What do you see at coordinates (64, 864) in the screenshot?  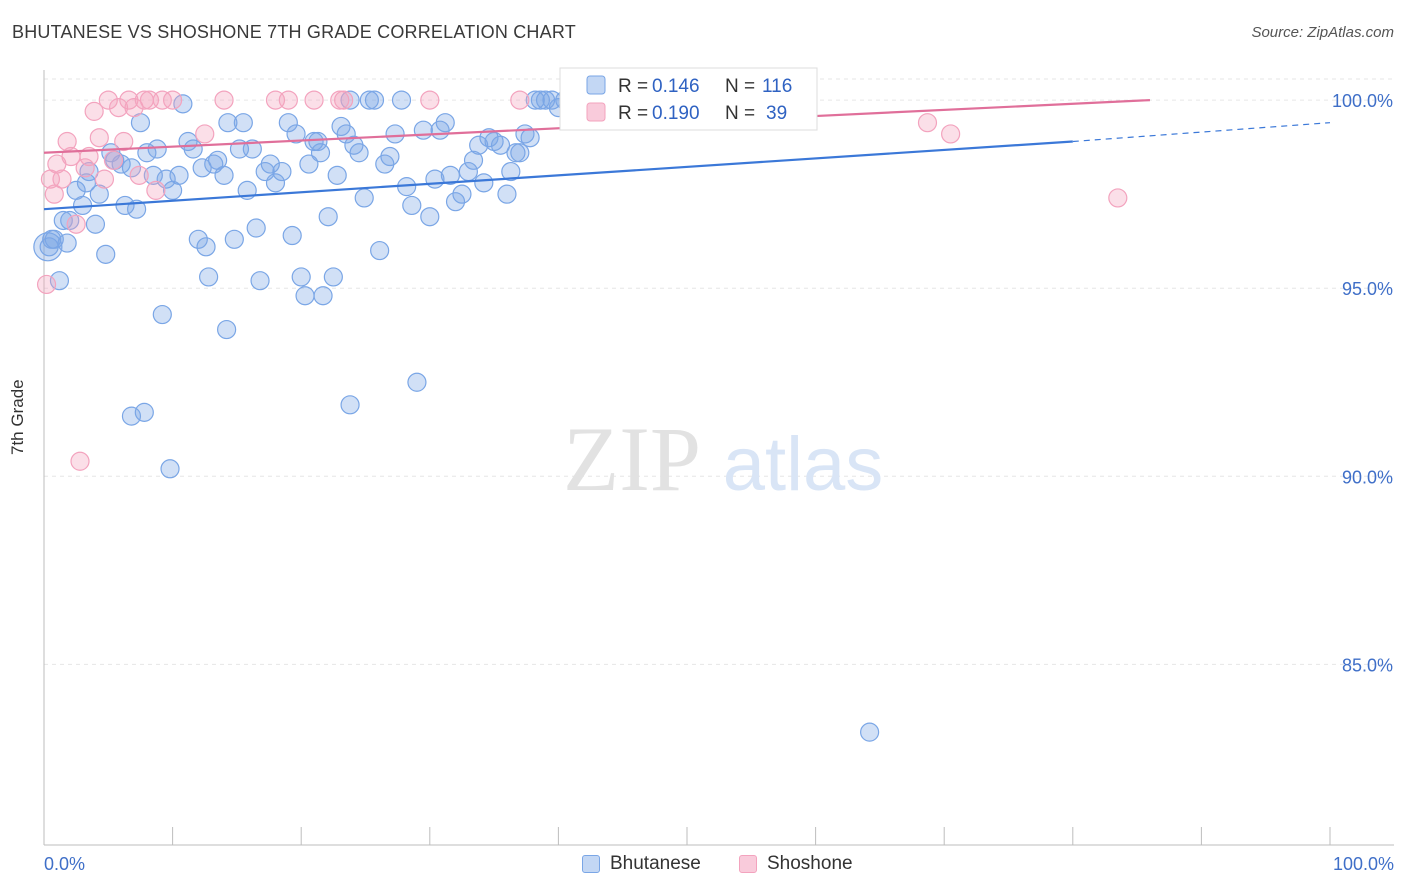 I see `x-tick-min: 0.0%` at bounding box center [64, 864].